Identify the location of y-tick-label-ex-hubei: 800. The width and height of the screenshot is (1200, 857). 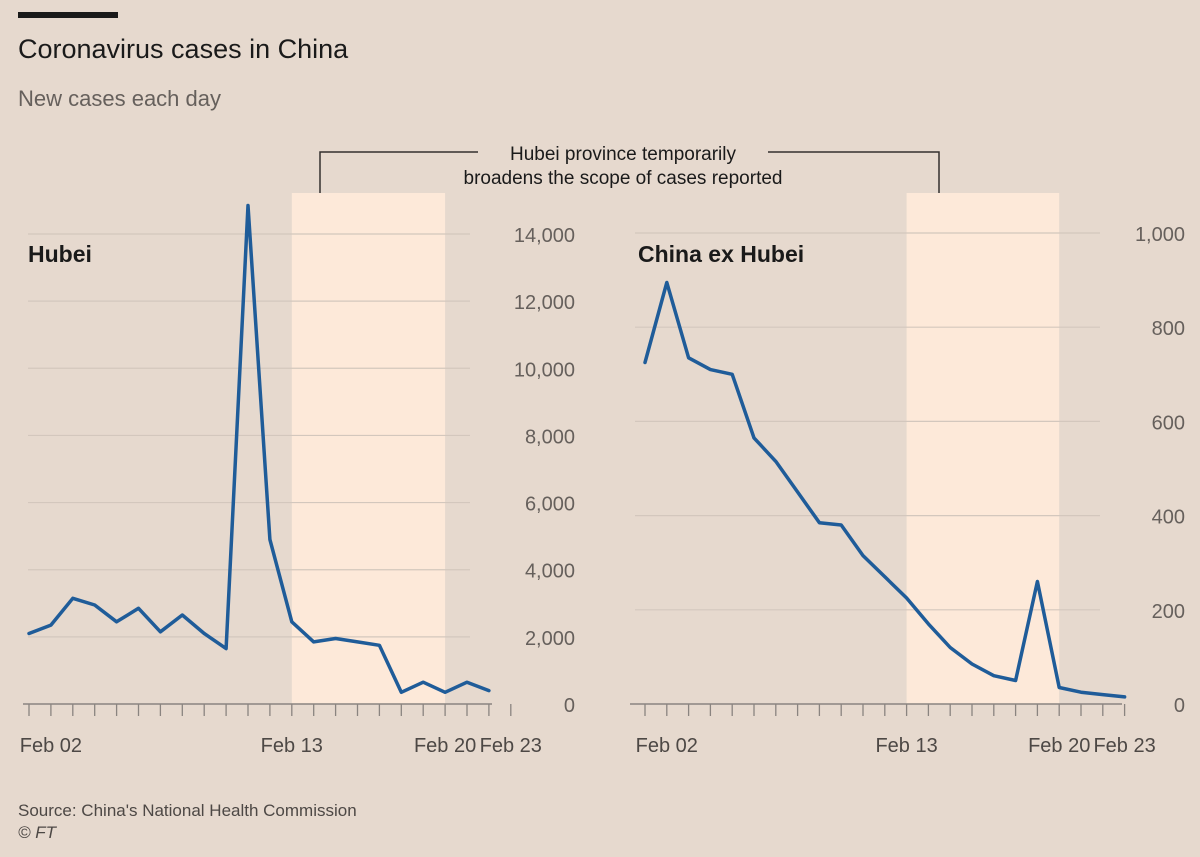
(1168, 329).